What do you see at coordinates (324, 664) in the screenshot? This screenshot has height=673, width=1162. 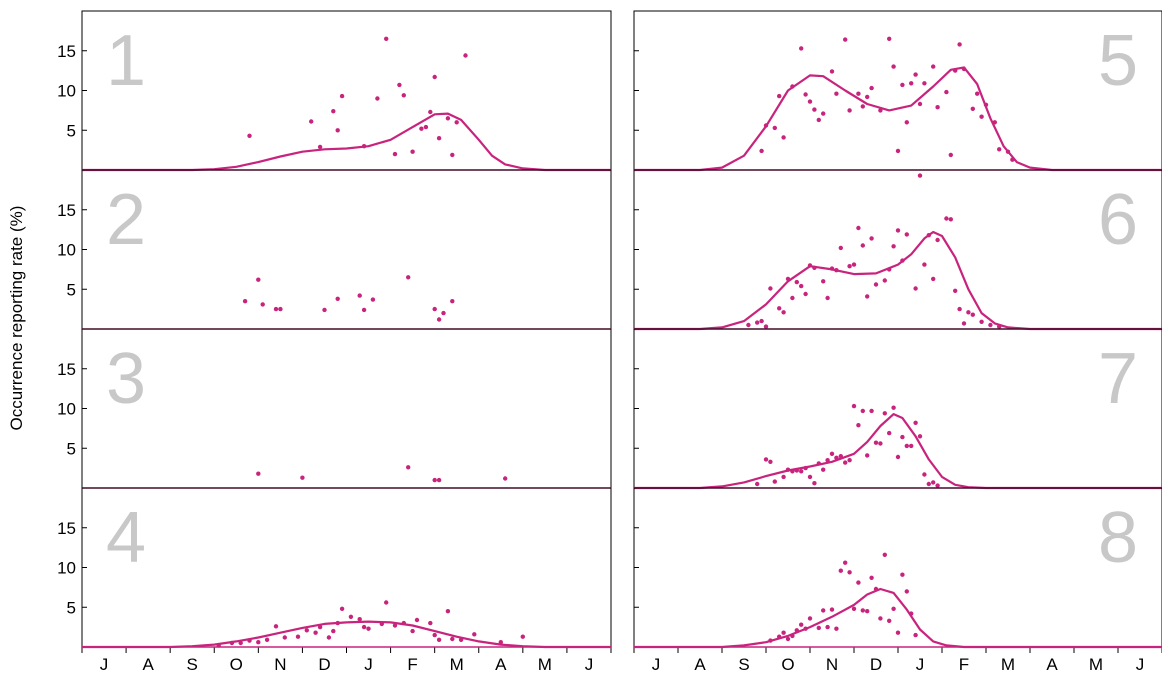 I see `x-tick-label: D` at bounding box center [324, 664].